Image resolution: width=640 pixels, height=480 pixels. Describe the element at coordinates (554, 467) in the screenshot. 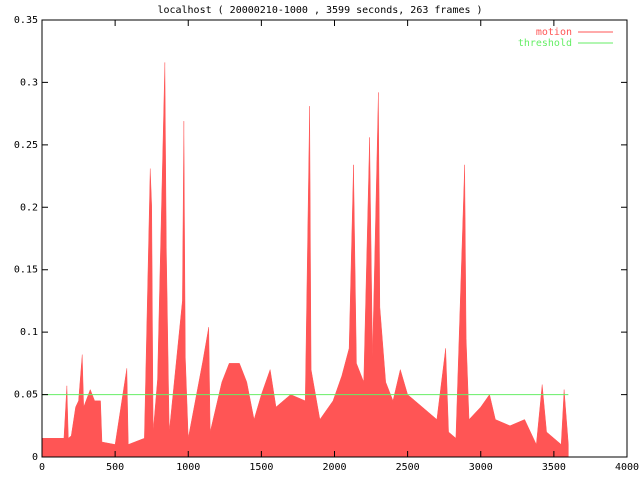

I see `x-tick-label: 3500` at that location.